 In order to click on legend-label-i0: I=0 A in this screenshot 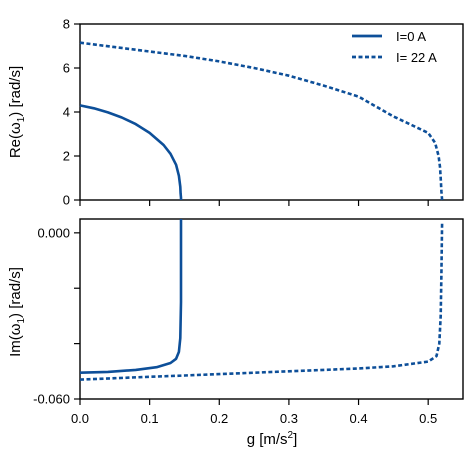, I will do `click(411, 36)`.